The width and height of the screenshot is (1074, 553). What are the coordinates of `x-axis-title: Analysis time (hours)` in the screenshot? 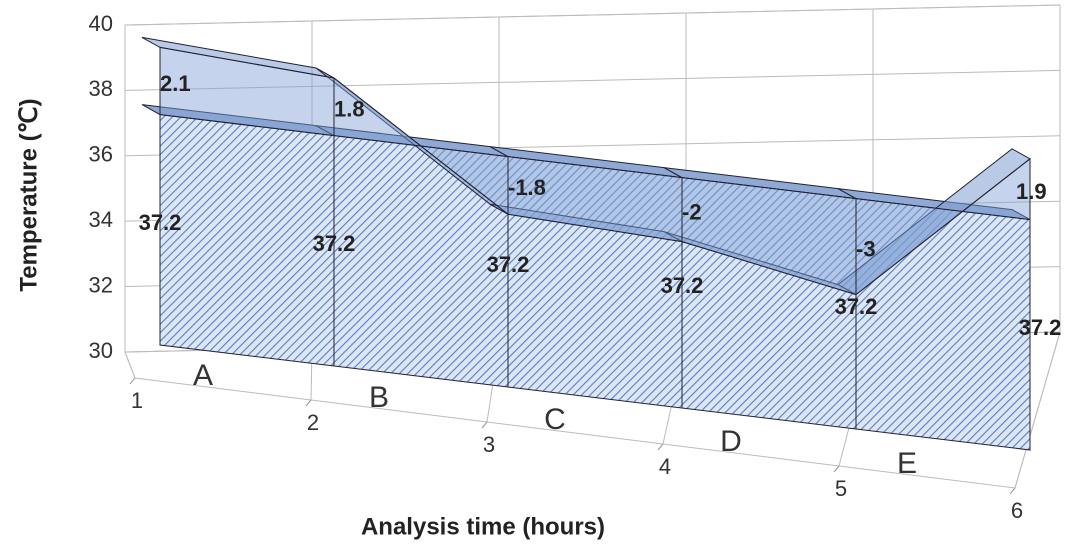 It's located at (483, 526).